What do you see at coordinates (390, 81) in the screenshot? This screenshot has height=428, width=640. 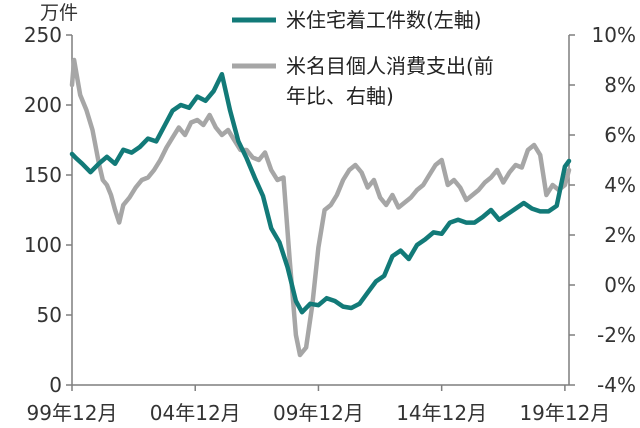 I see `legend-label-consumption: 米名目個人消費支出(前年比、右軸)` at bounding box center [390, 81].